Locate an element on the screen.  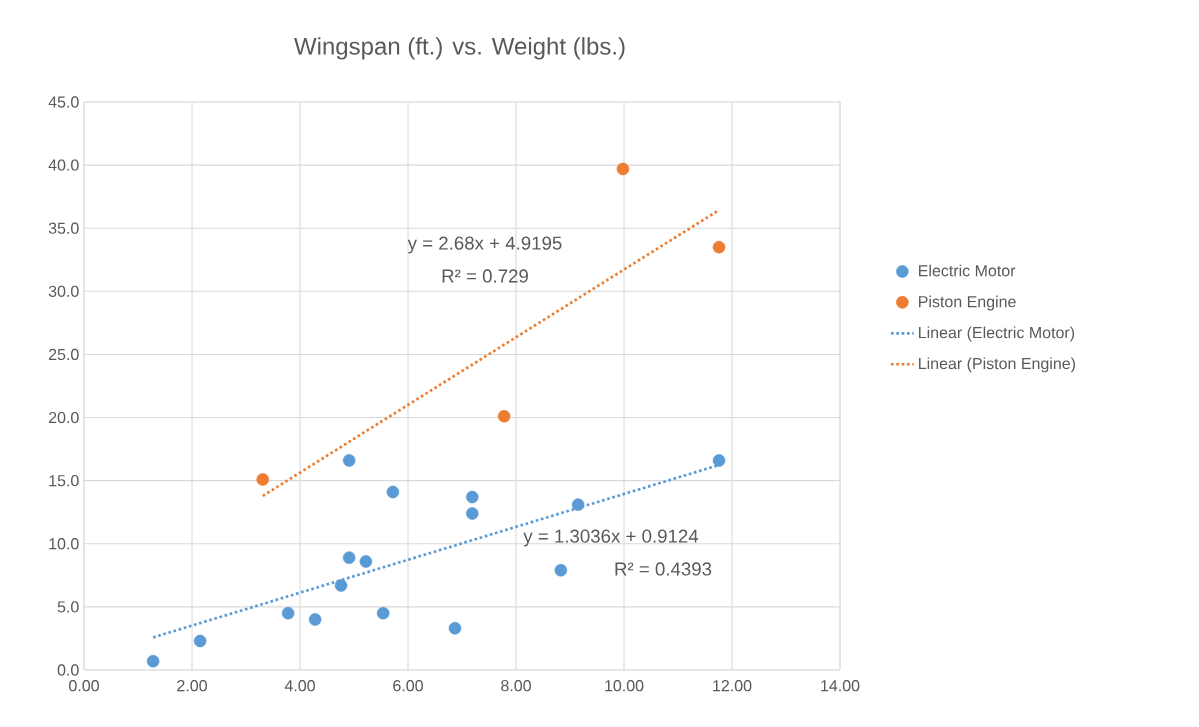
x-tick-label: 2.00 is located at coordinates (192, 686).